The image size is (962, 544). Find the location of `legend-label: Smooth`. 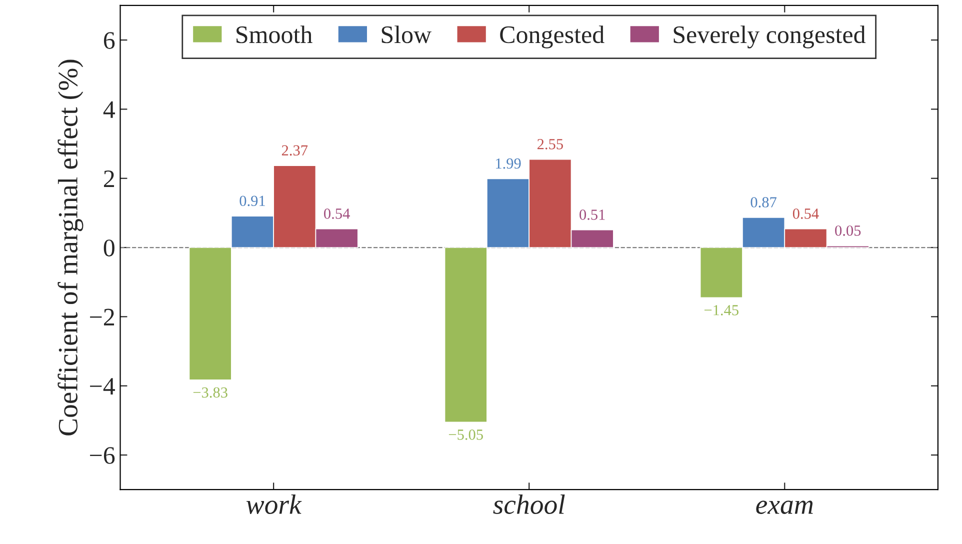

legend-label: Smooth is located at coordinates (274, 35).